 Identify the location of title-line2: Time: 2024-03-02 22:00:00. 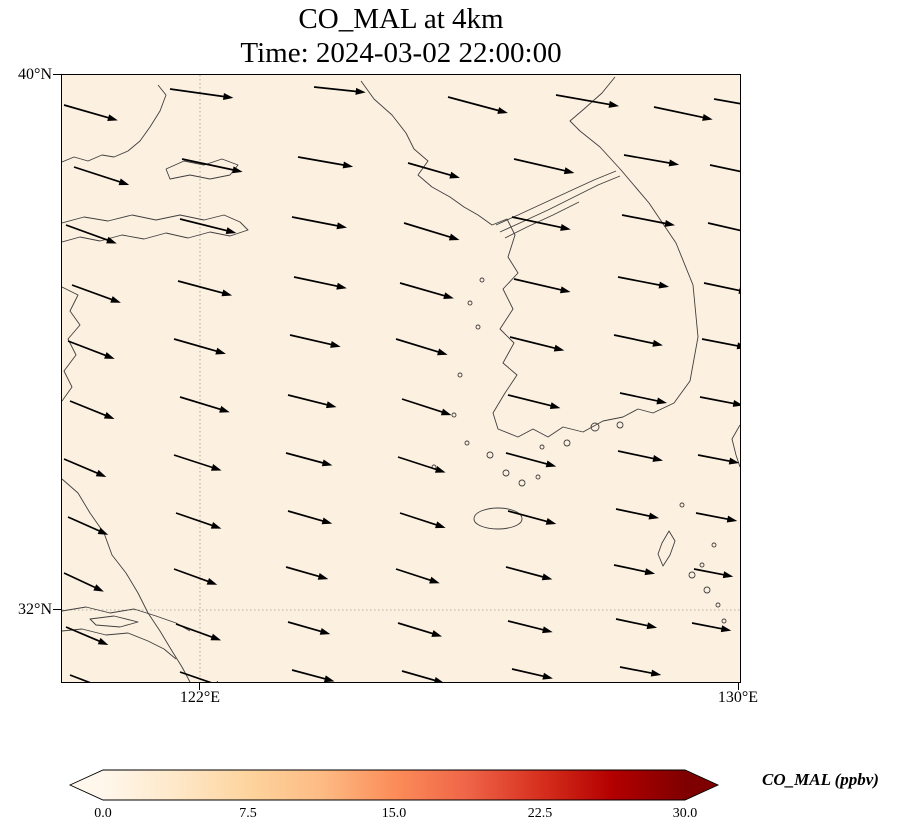
(401, 53).